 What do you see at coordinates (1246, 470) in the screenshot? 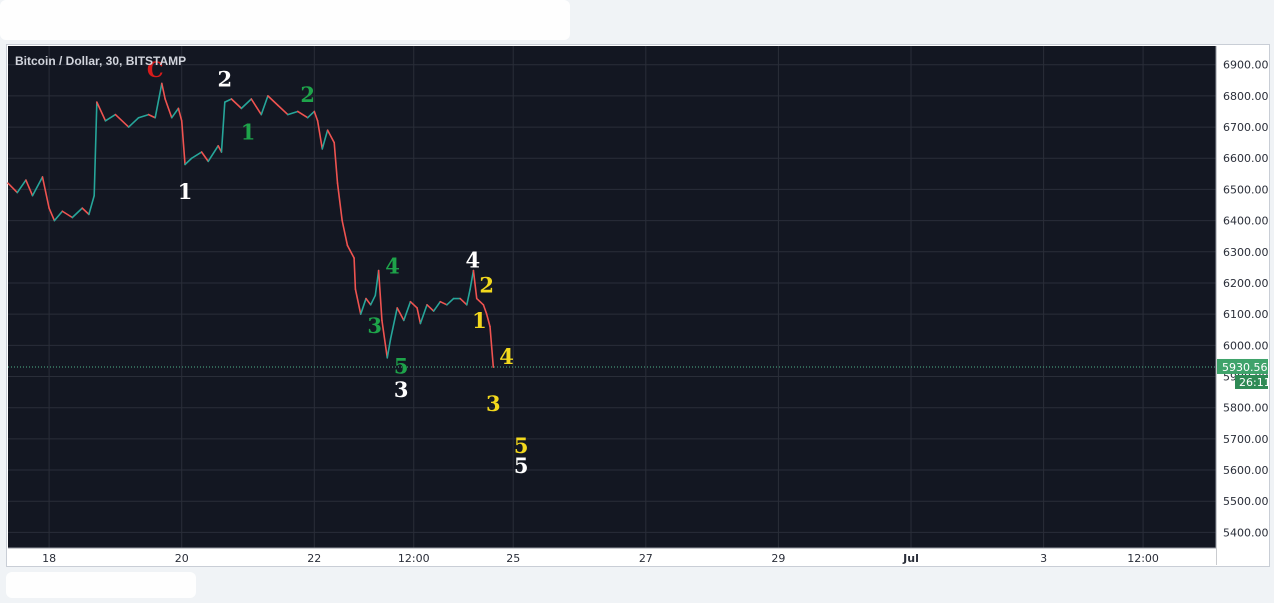
I see `y-tick-label: 5600.00` at bounding box center [1246, 470].